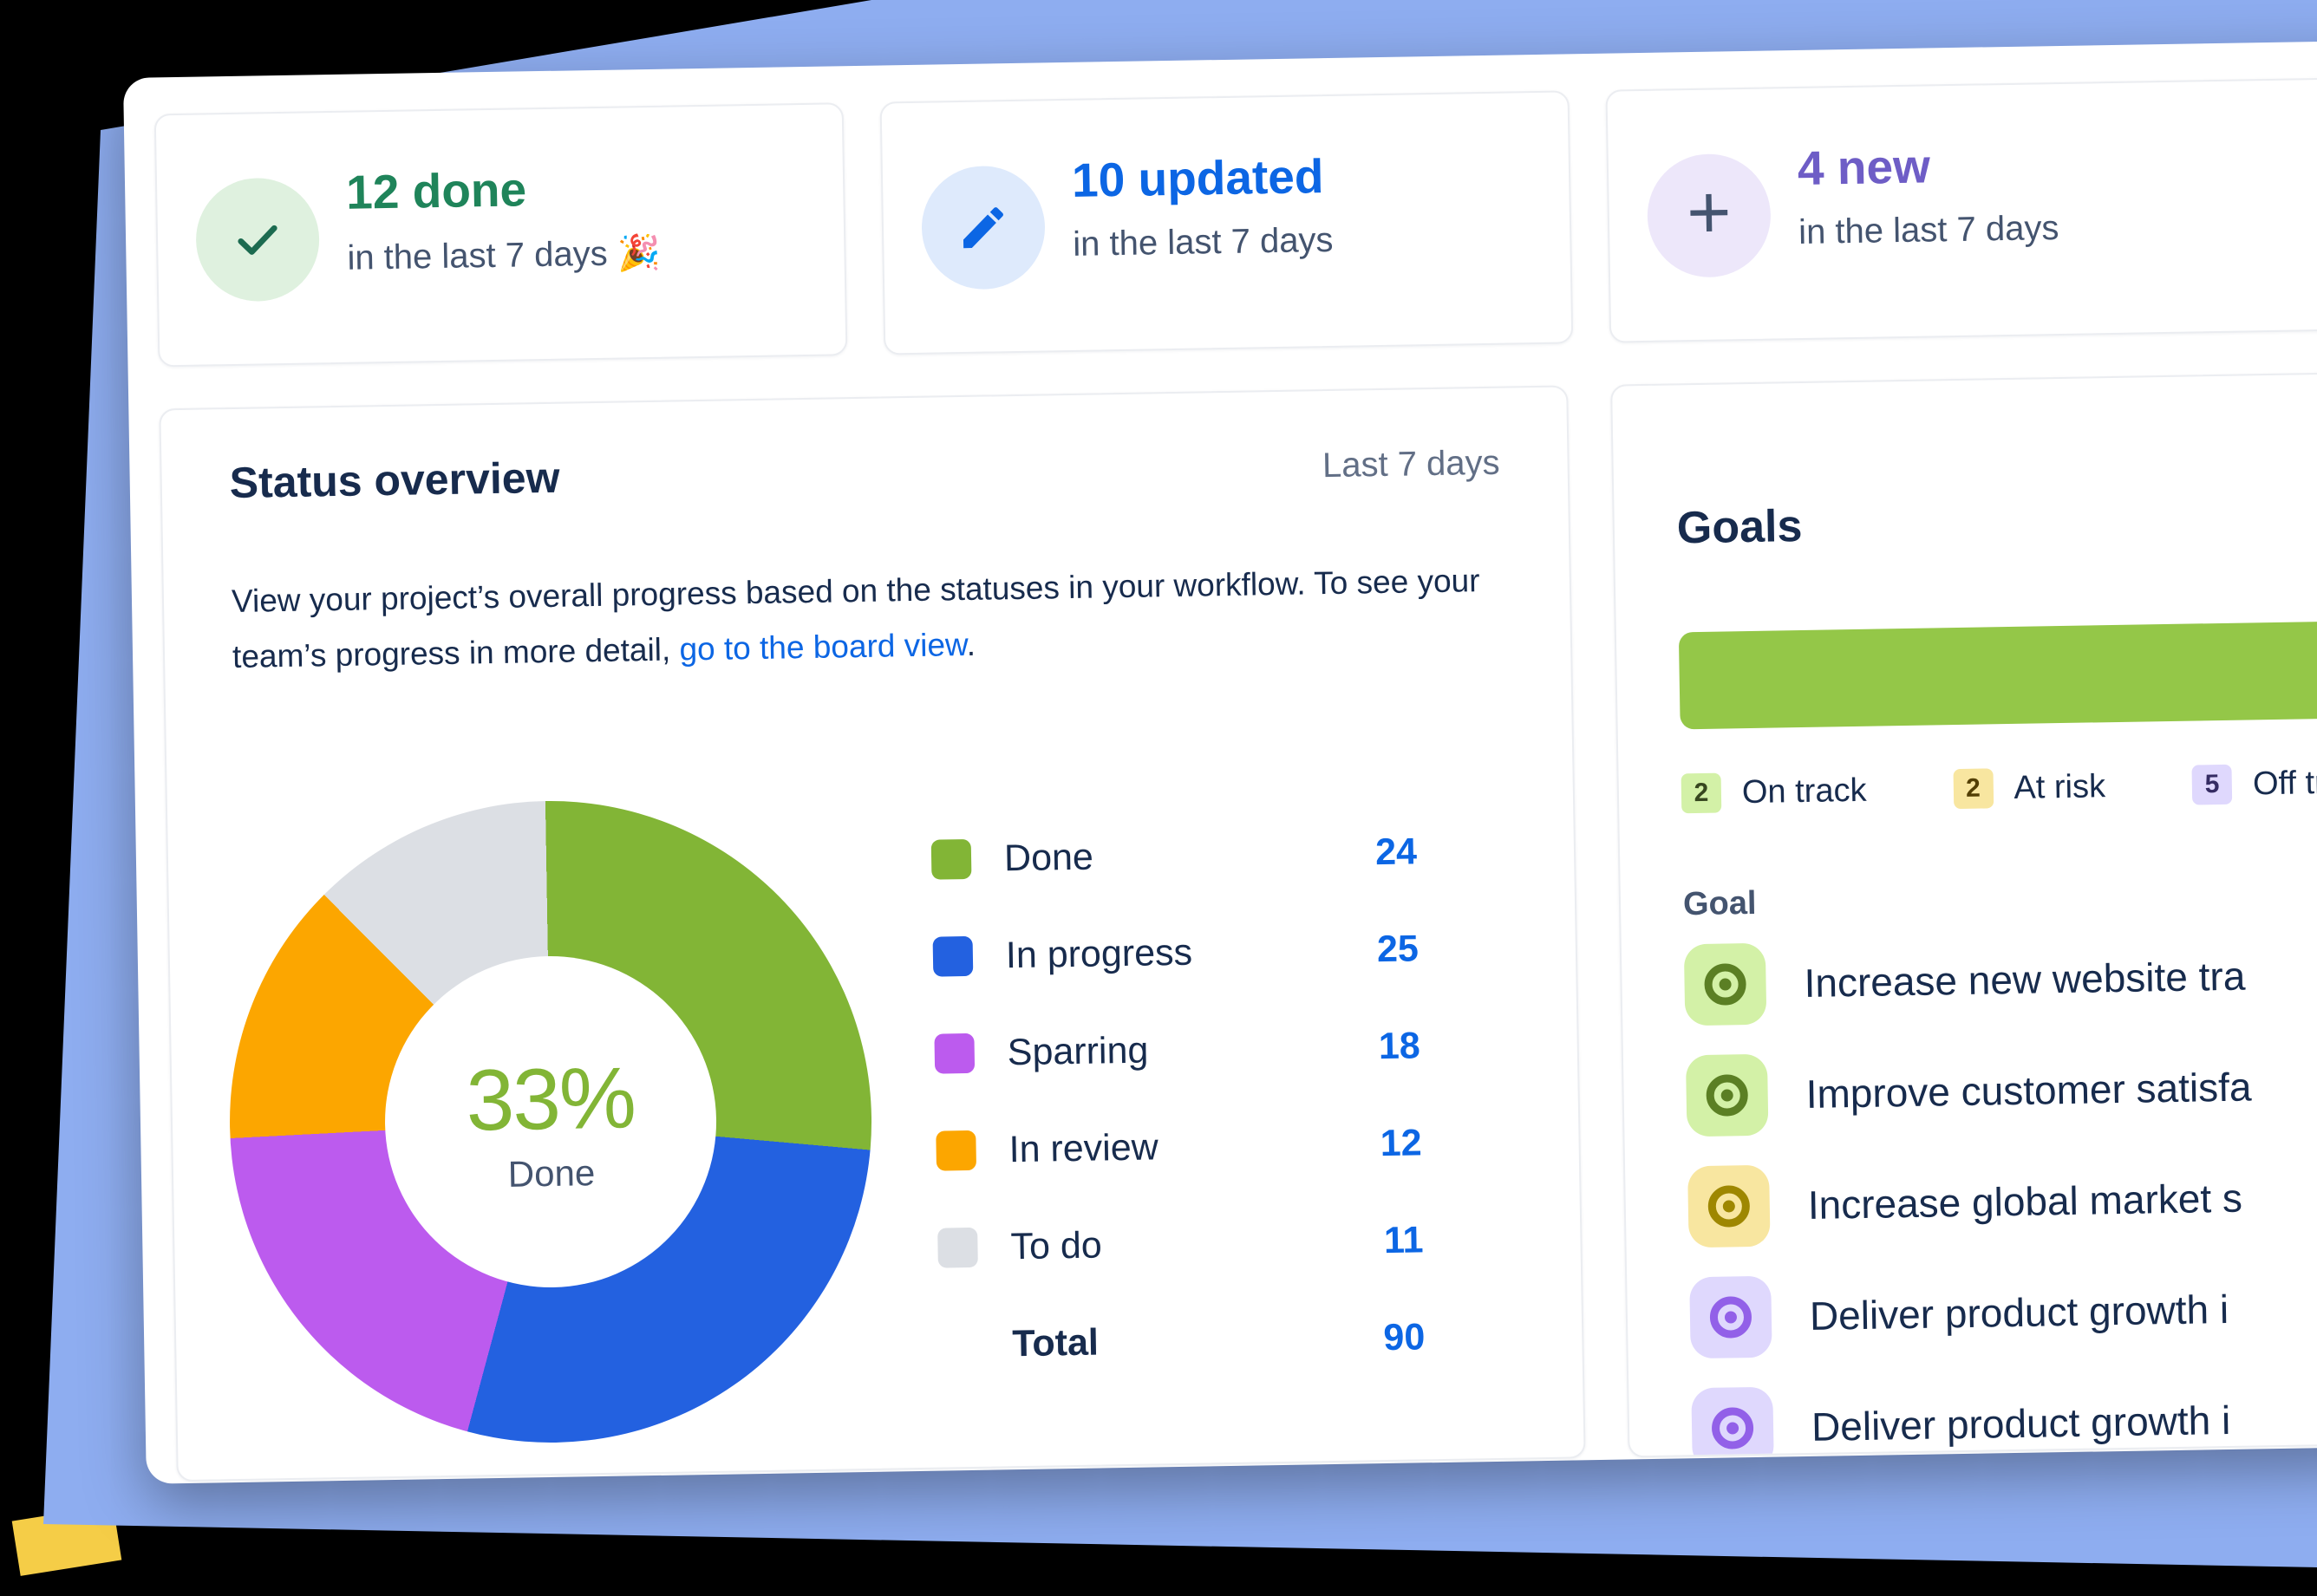 The height and width of the screenshot is (1596, 2317). Describe the element at coordinates (1177, 1049) in the screenshot. I see `legend-row-sparring: Sparring 18` at that location.